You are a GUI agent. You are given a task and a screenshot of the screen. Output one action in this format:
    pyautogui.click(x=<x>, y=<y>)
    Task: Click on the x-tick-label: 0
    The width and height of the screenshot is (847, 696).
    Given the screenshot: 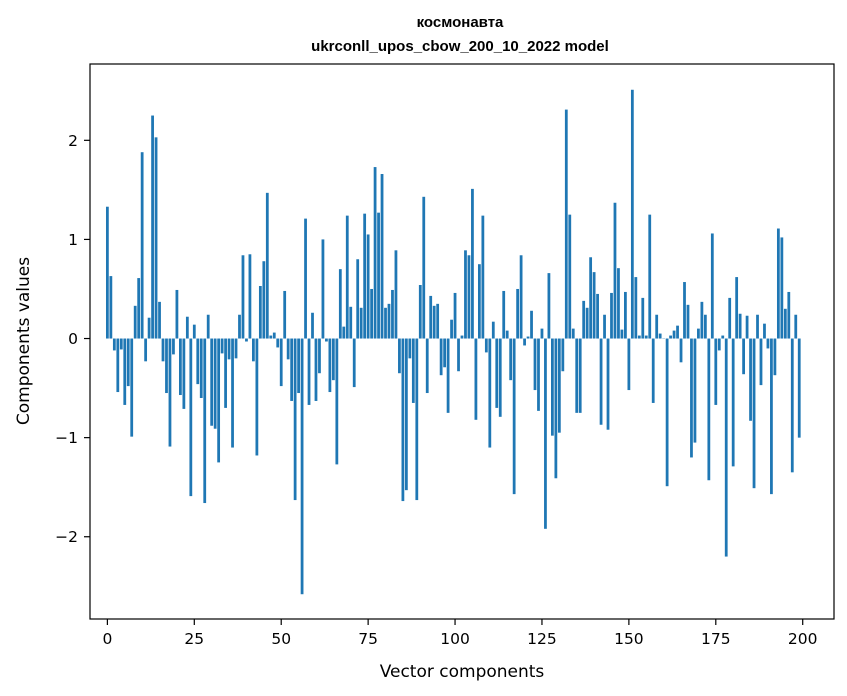 What is the action you would take?
    pyautogui.click(x=107, y=639)
    